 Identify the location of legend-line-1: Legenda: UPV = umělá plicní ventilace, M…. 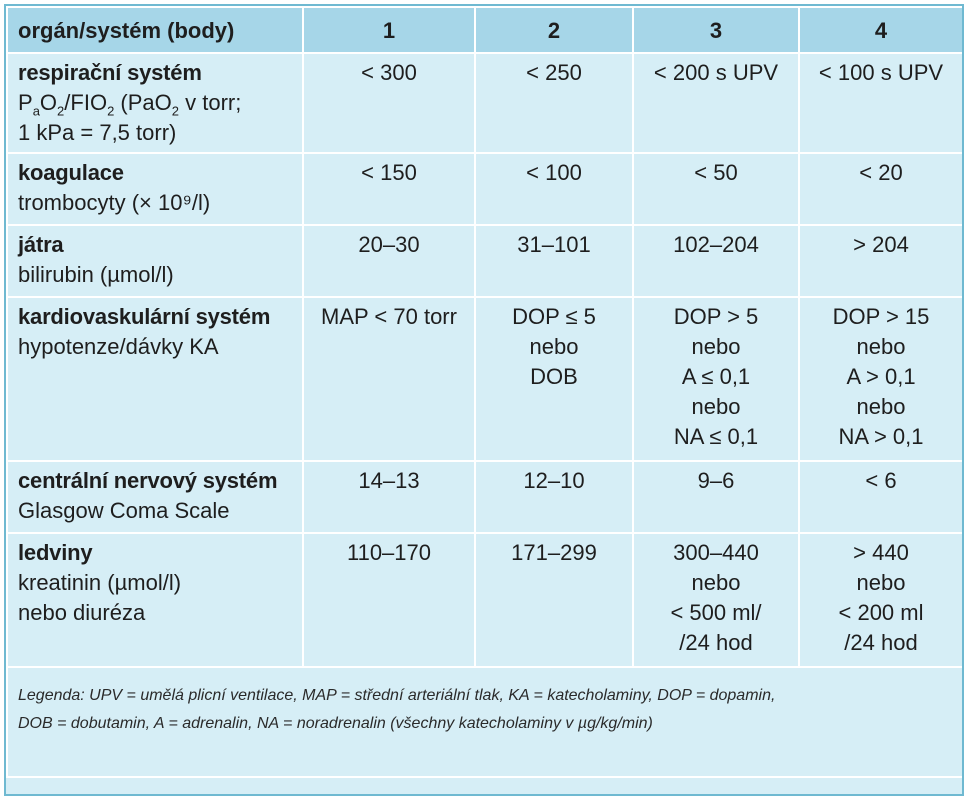
(397, 695).